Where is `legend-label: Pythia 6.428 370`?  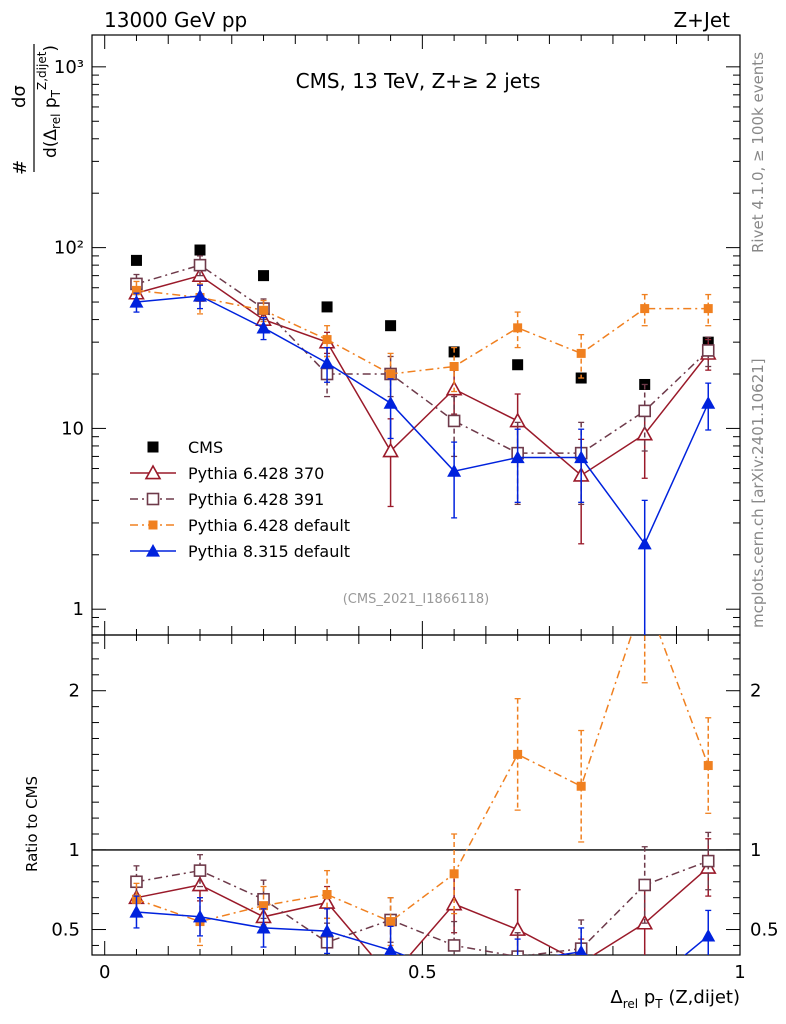
legend-label: Pythia 6.428 370 is located at coordinates (256, 473).